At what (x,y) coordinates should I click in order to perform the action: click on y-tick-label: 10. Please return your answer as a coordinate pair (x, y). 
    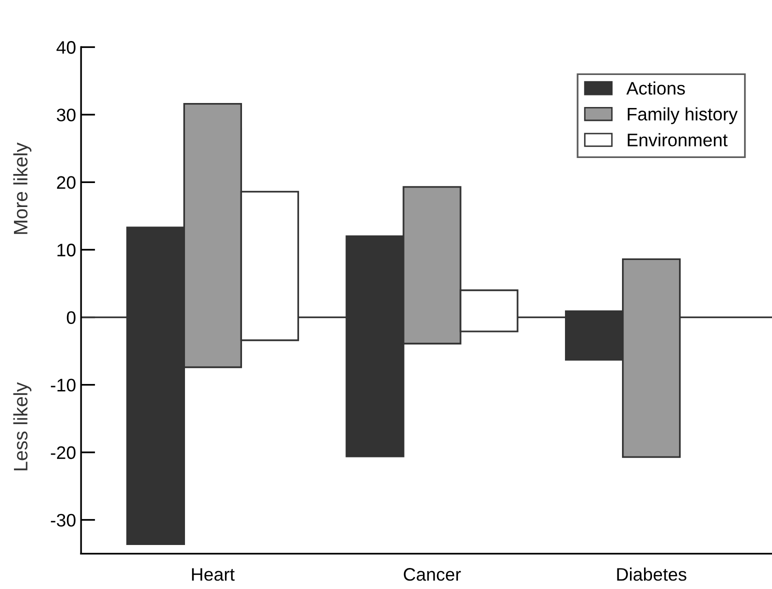
    Looking at the image, I should click on (66, 250).